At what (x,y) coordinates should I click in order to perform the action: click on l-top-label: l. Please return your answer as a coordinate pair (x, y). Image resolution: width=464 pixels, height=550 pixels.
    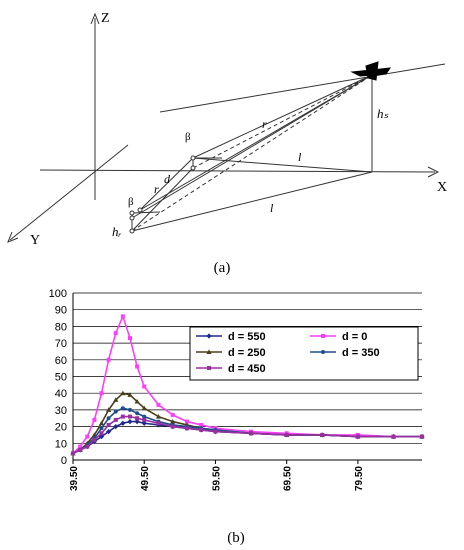
    Looking at the image, I should click on (300, 157).